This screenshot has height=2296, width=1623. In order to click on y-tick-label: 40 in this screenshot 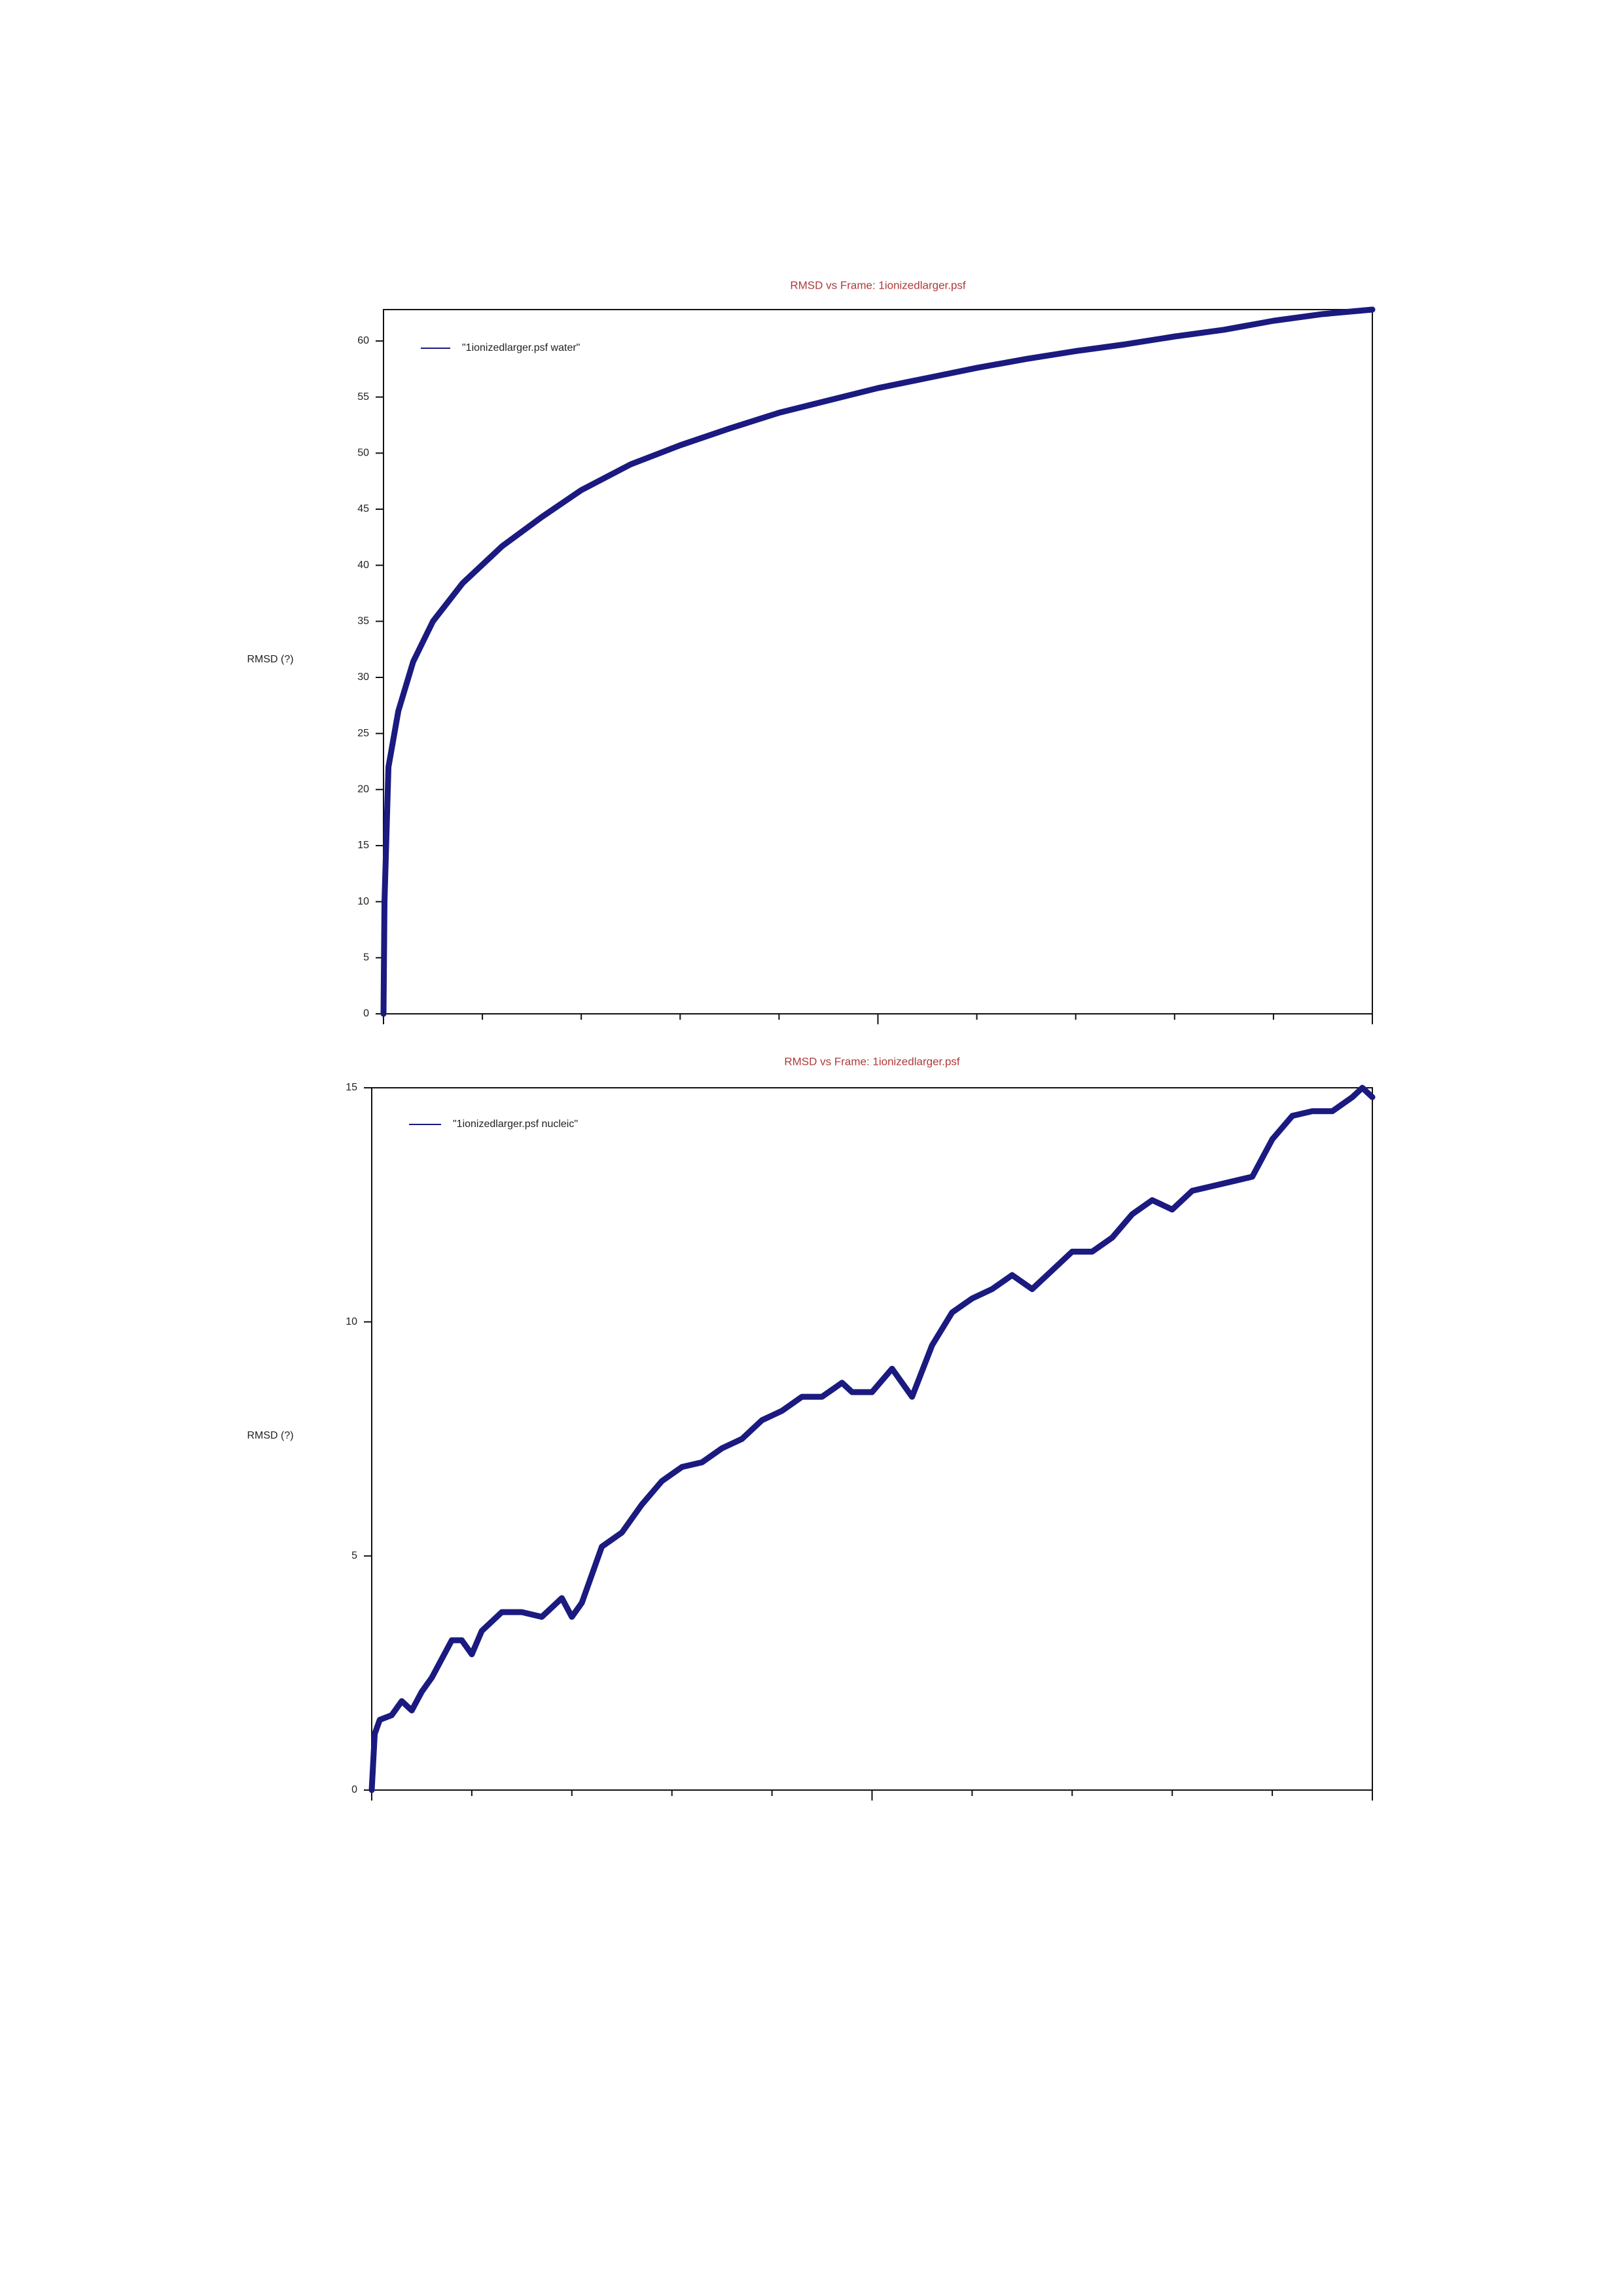, I will do `click(363, 565)`.